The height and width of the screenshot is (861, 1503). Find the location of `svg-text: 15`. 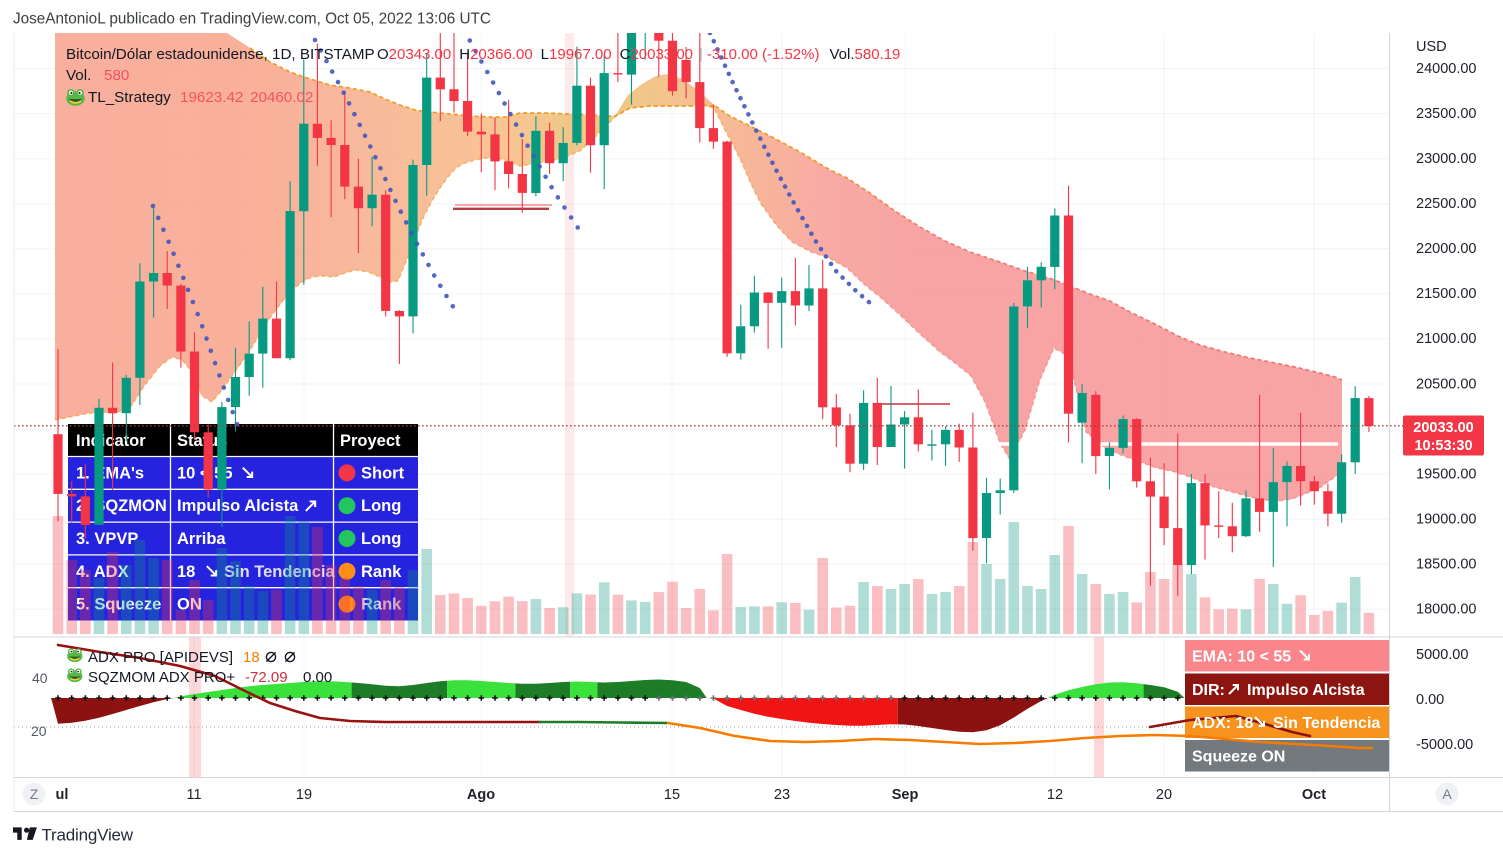

svg-text: 15 is located at coordinates (672, 795).